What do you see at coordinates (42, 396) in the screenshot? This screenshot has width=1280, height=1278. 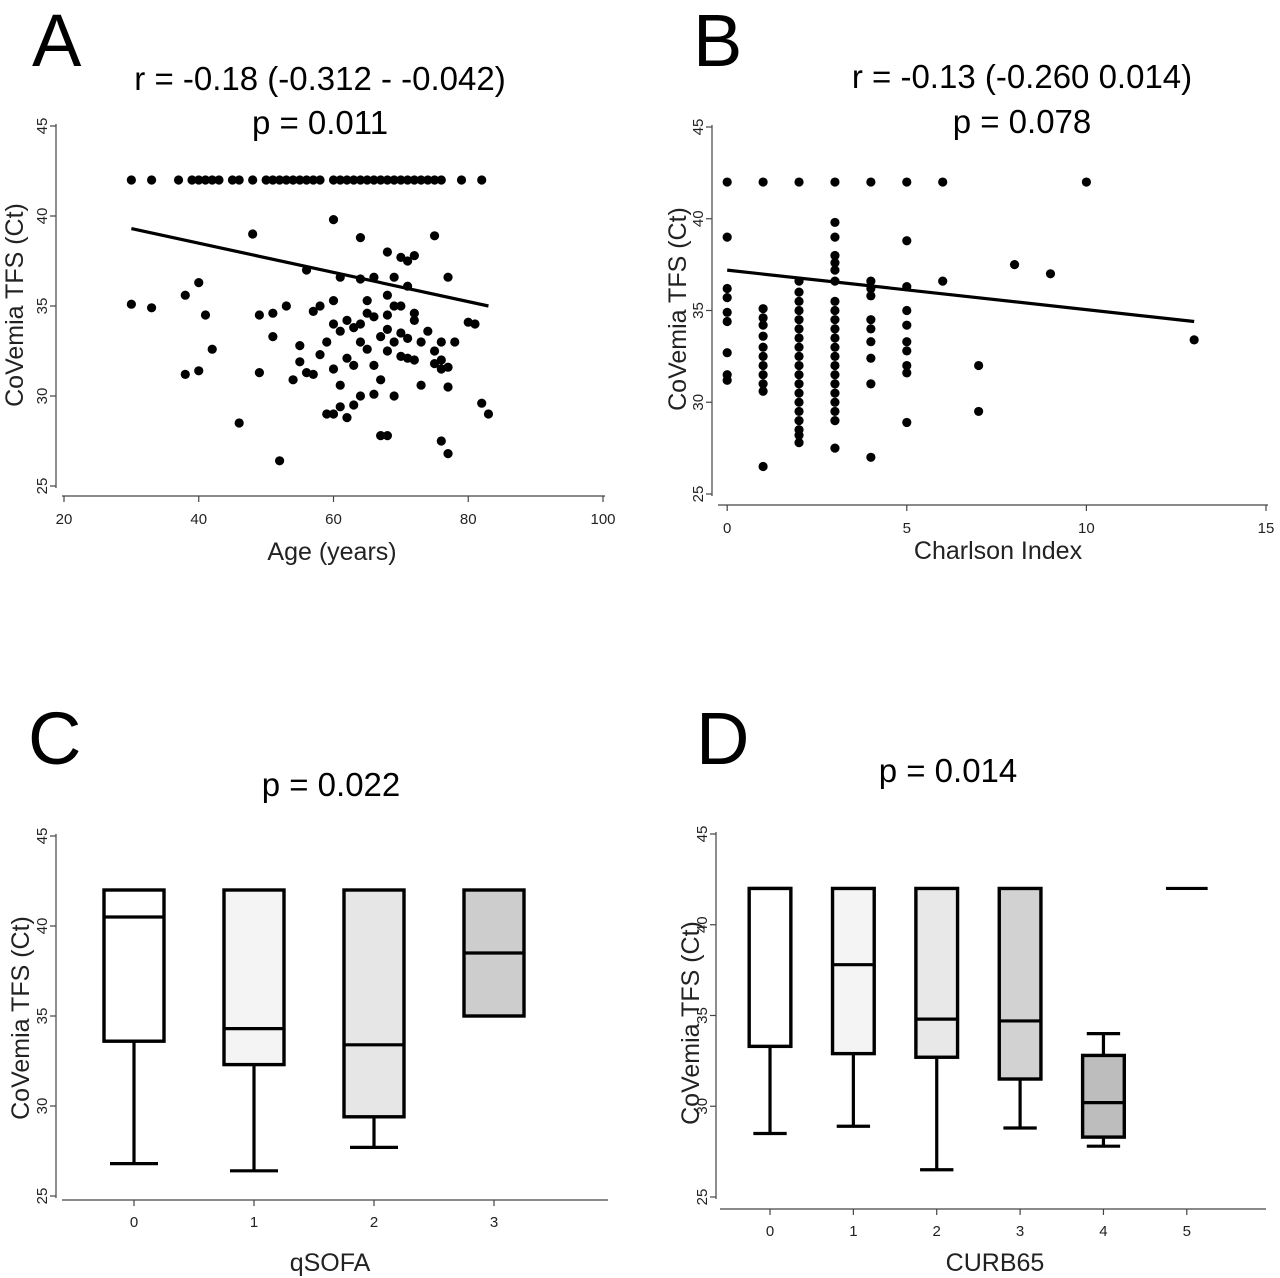 I see `y-tick-label: 30` at bounding box center [42, 396].